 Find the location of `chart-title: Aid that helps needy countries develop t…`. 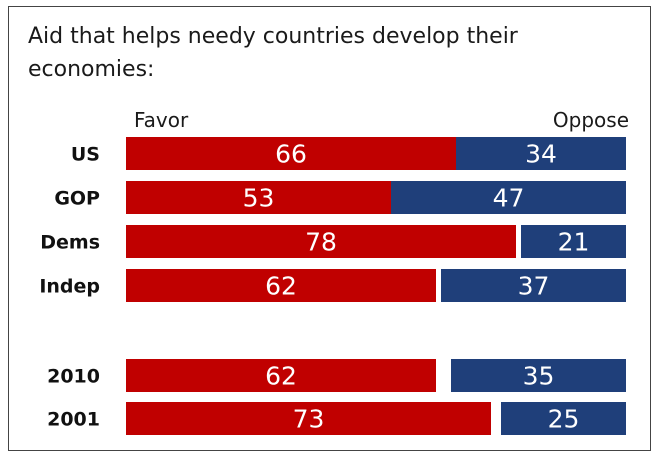

chart-title: Aid that helps needy countries develop t… is located at coordinates (273, 53).